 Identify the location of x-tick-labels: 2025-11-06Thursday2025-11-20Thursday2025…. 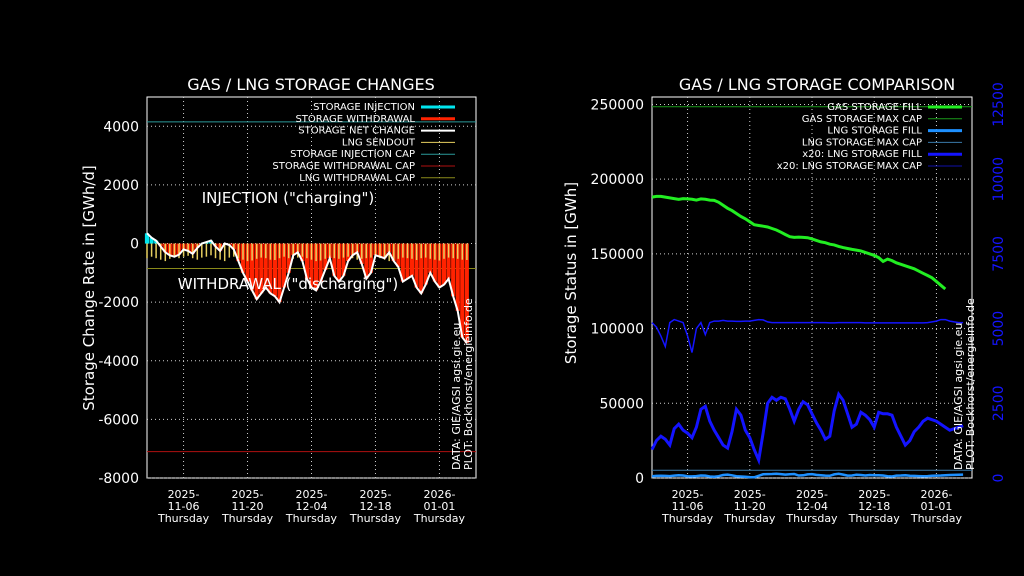
(812, 506).